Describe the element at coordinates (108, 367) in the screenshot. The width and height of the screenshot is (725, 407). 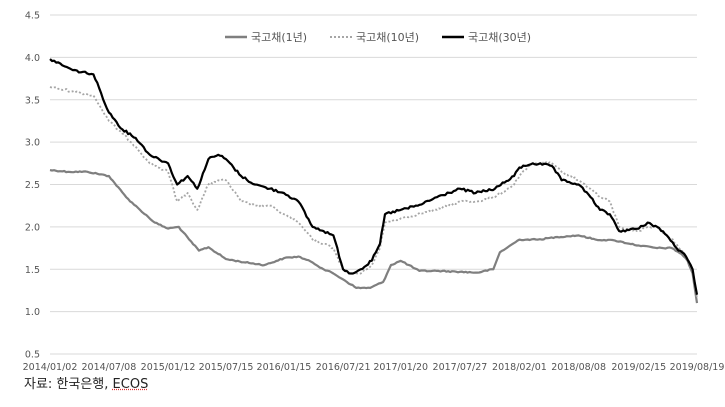
I see `x-tick-label: 2014/07/08` at that location.